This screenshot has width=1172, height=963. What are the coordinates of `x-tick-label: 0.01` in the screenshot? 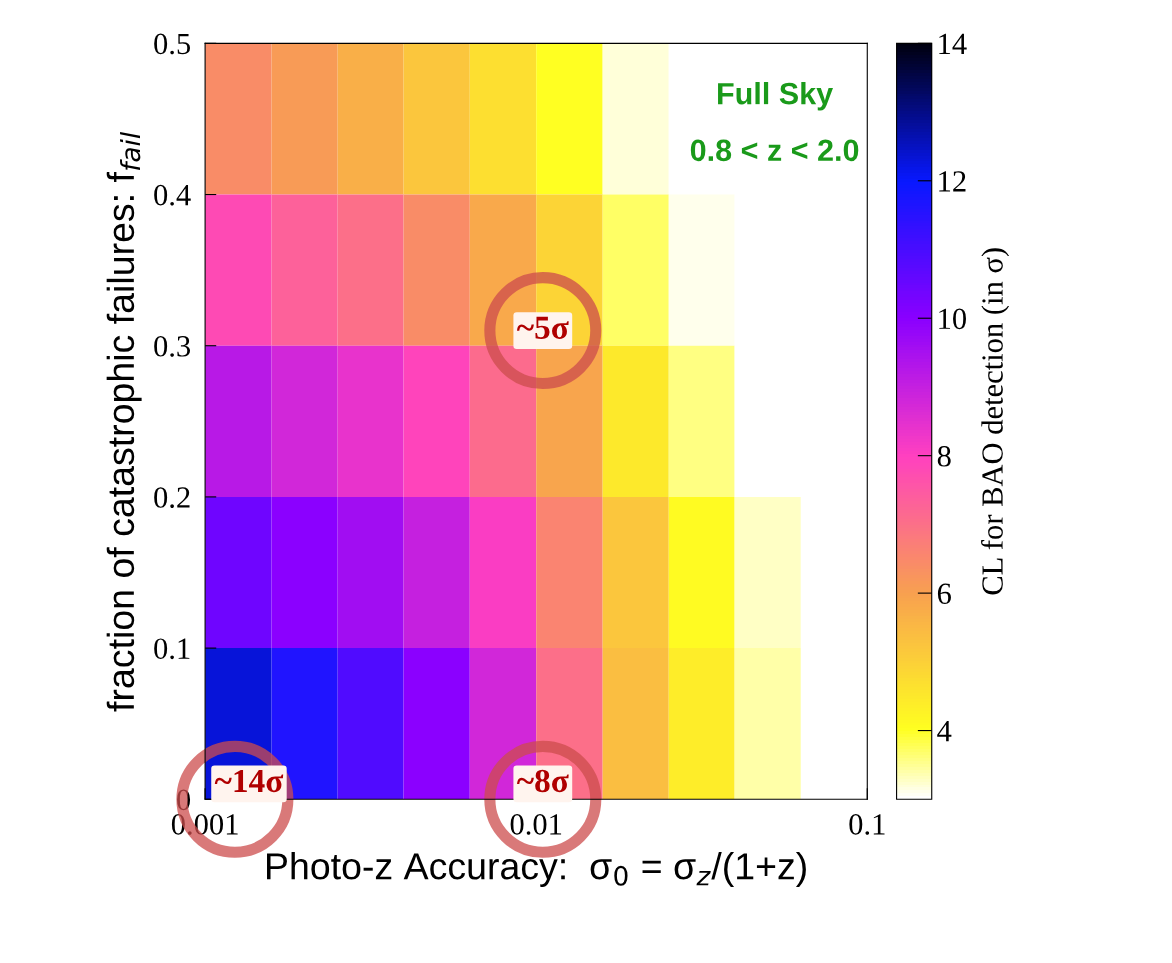 It's located at (536, 824).